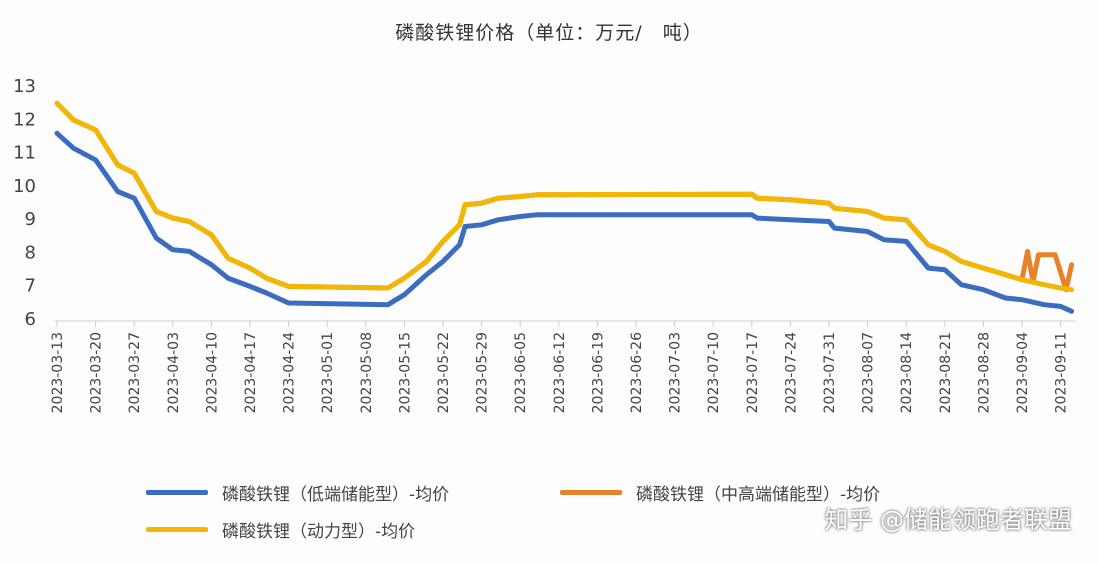 This screenshot has height=564, width=1098. Describe the element at coordinates (444, 372) in the screenshot. I see `x-tick-label: 2023-05-22` at that location.